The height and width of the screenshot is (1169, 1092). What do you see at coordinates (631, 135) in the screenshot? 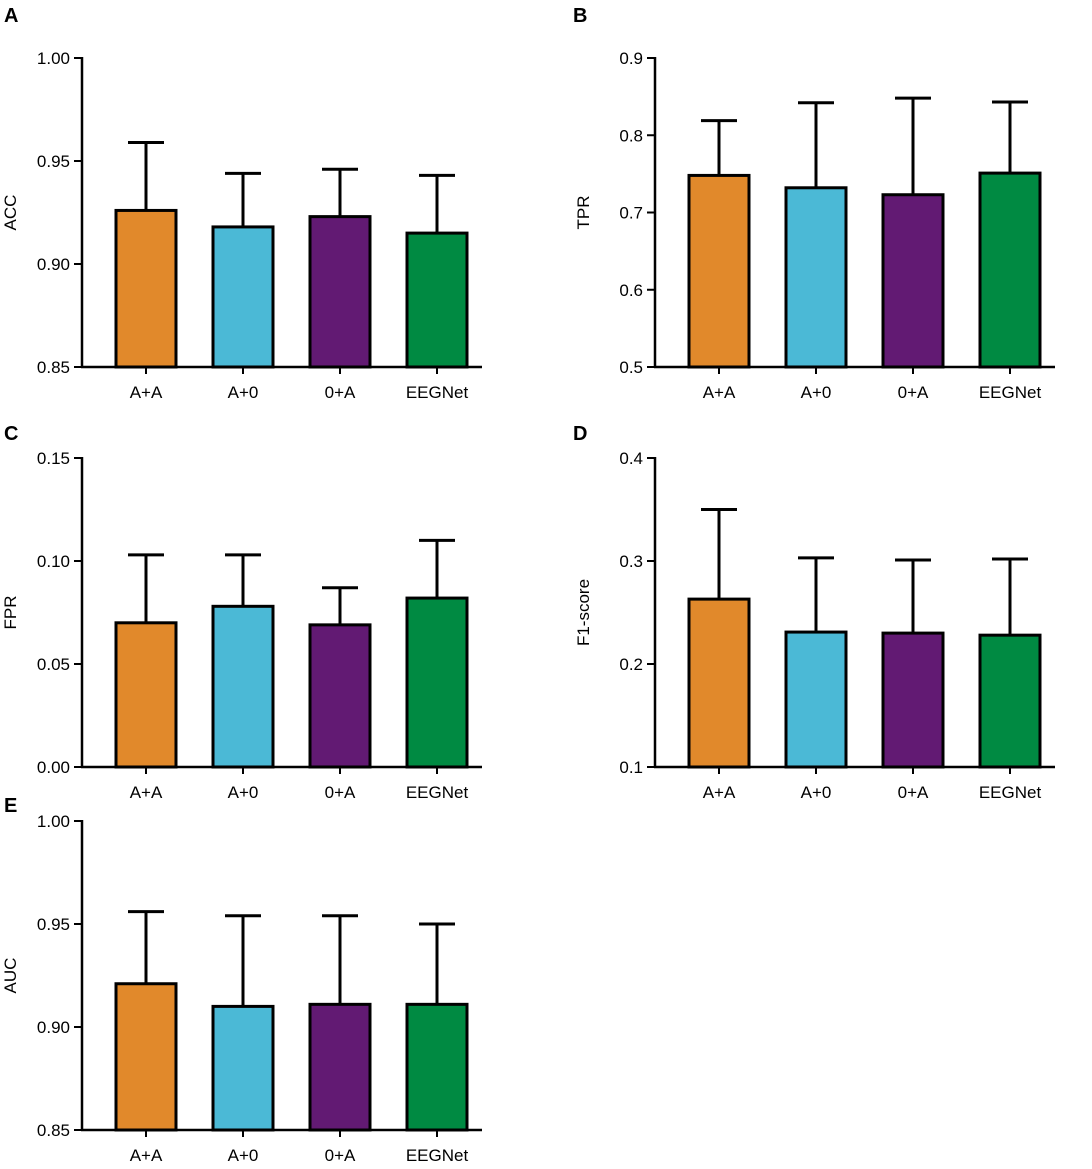
I see `y-tick-label: 0.8` at bounding box center [631, 135].